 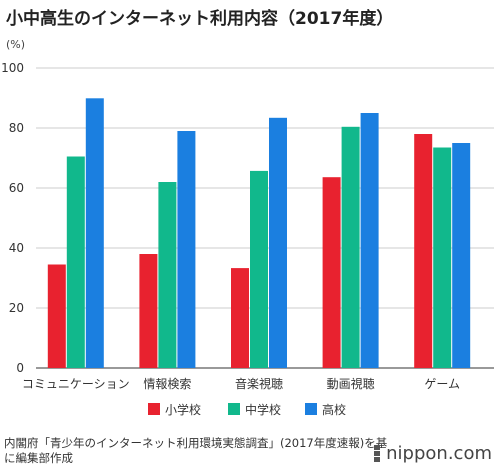 I want to click on x-category-label: ゲーム, so click(x=442, y=384).